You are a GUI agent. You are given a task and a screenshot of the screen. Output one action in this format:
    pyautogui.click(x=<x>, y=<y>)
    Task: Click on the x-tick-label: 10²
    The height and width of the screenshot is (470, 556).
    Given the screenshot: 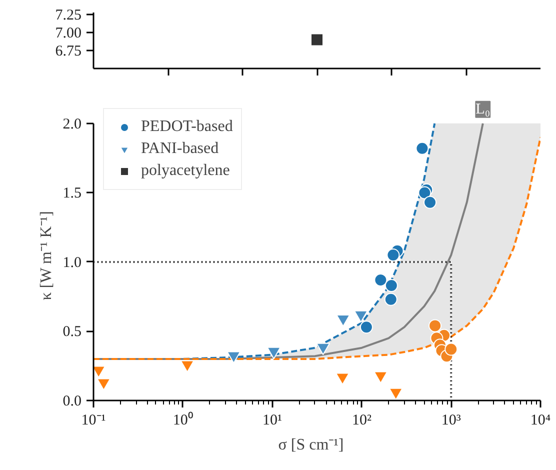 What is the action you would take?
    pyautogui.click(x=362, y=420)
    